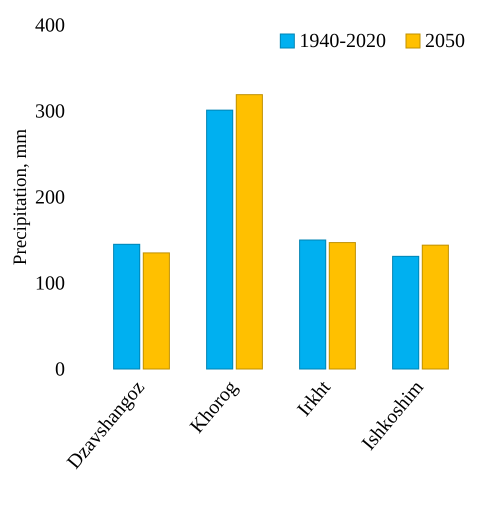  Describe the element at coordinates (50, 283) in the screenshot. I see `y-tick-label: 100` at that location.